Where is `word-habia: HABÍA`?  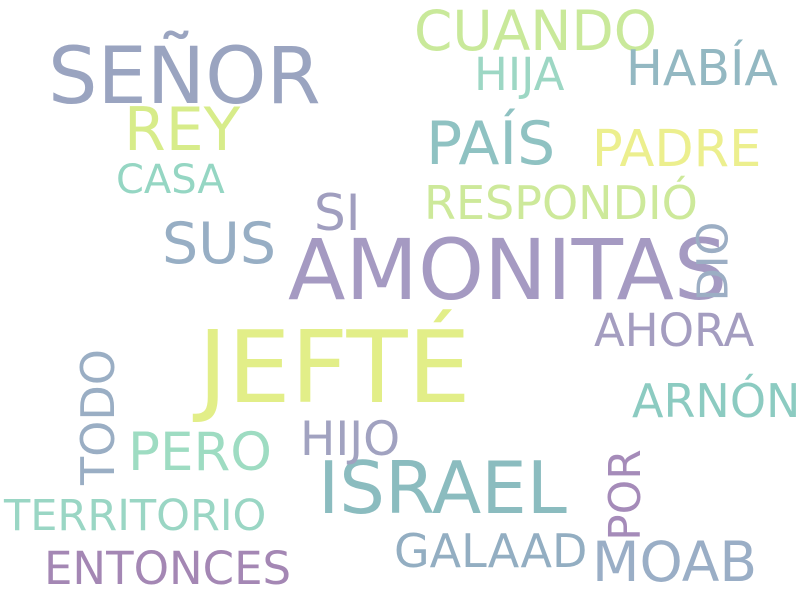
word-habia: HABÍA is located at coordinates (702, 68).